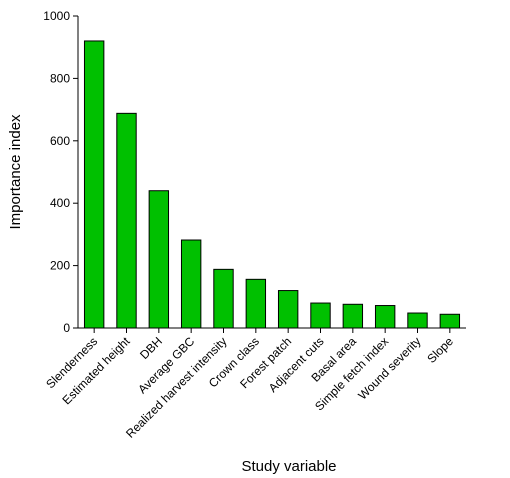 This screenshot has height=478, width=510. What do you see at coordinates (353, 316) in the screenshot?
I see `bar-basal-area` at bounding box center [353, 316].